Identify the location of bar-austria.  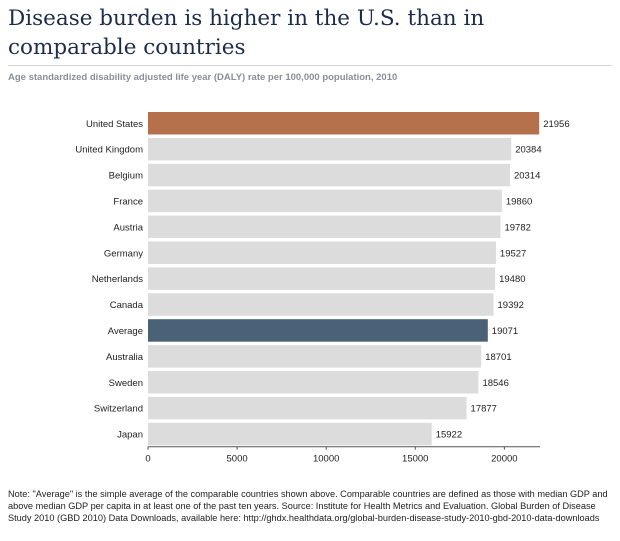
(324, 227).